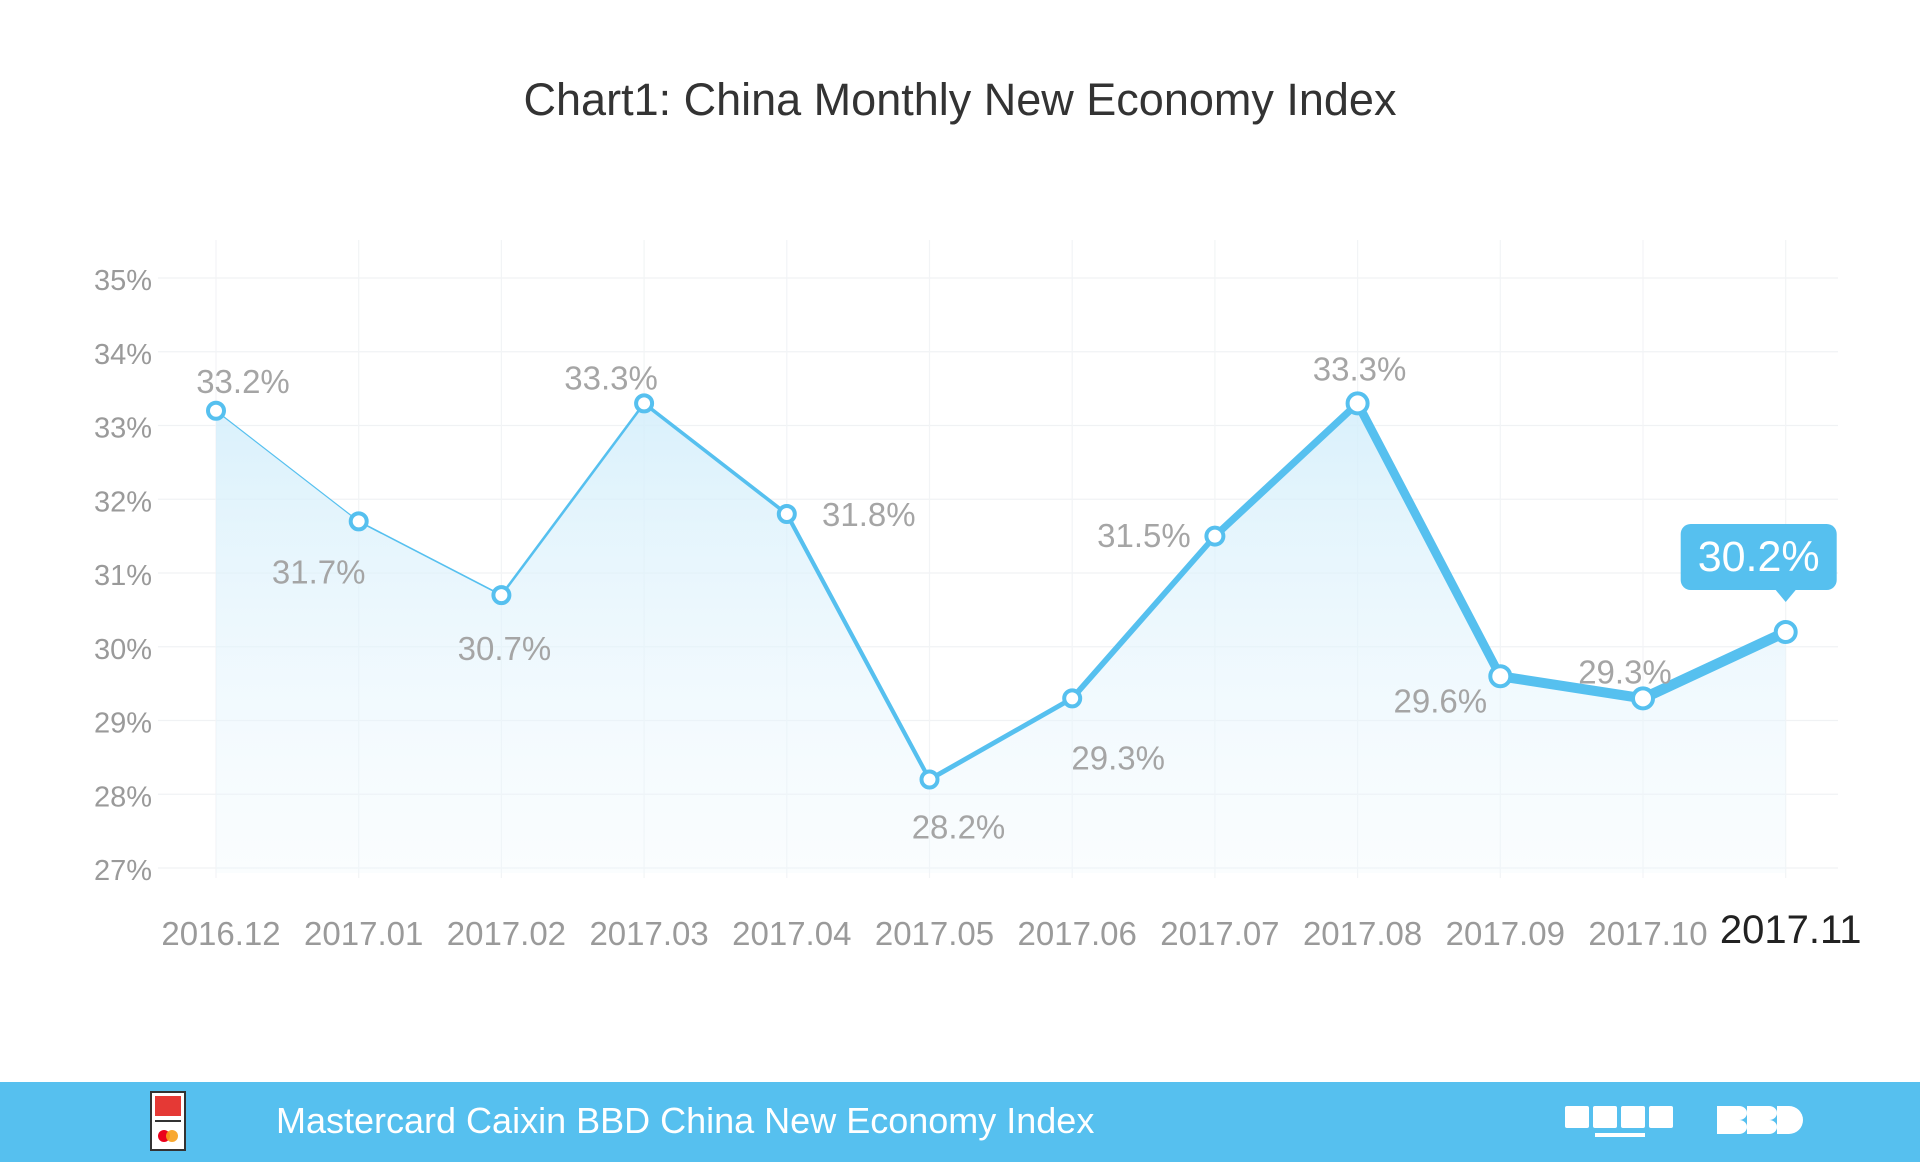  What do you see at coordinates (1785, 596) in the screenshot?
I see `callout-pointer` at bounding box center [1785, 596].